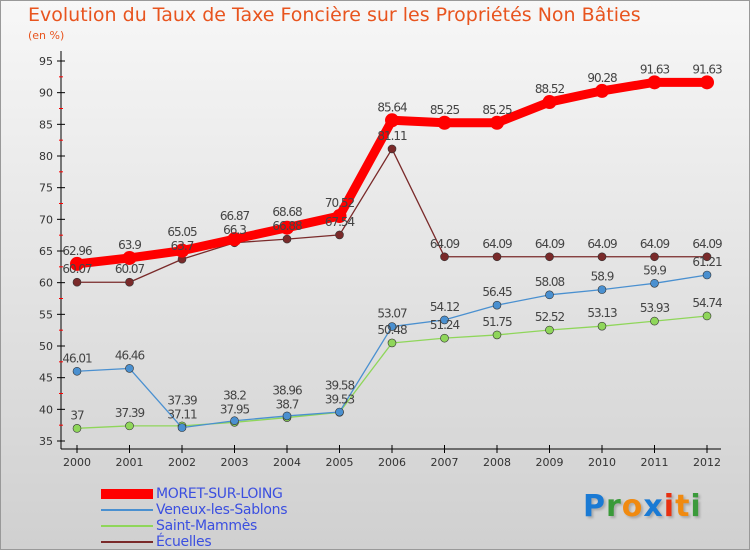 The height and width of the screenshot is (551, 750). I want to click on data-label: 38.96, so click(287, 391).